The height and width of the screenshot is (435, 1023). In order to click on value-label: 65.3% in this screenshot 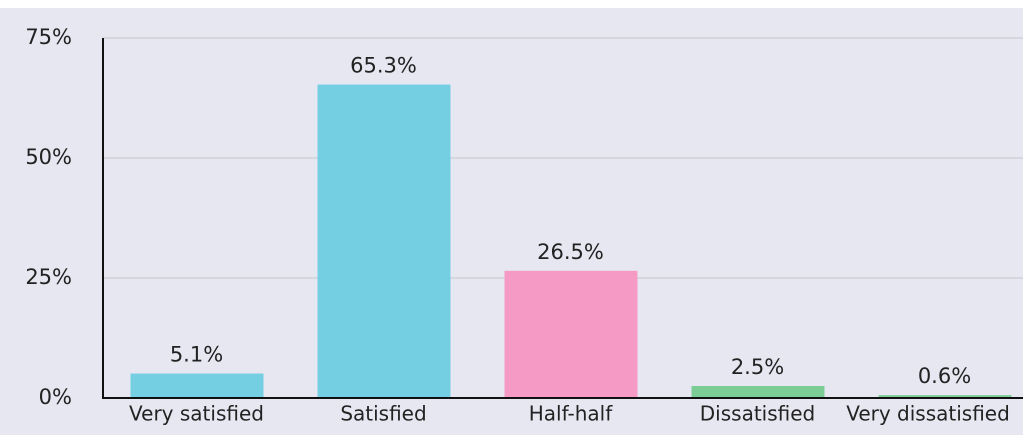, I will do `click(383, 66)`.